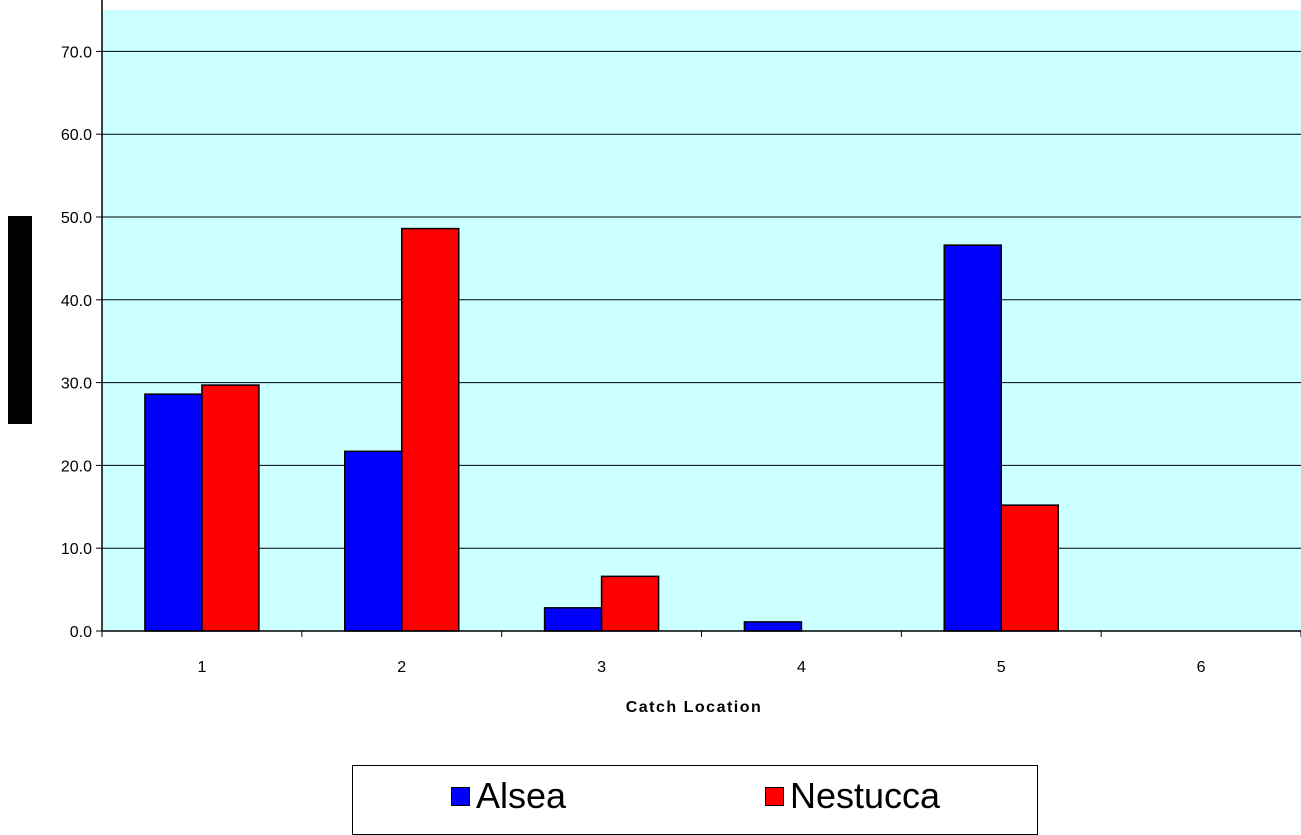 Image resolution: width=1301 pixels, height=835 pixels. I want to click on x-tick-labels: 1 2 3 4 5 6, so click(701, 667).